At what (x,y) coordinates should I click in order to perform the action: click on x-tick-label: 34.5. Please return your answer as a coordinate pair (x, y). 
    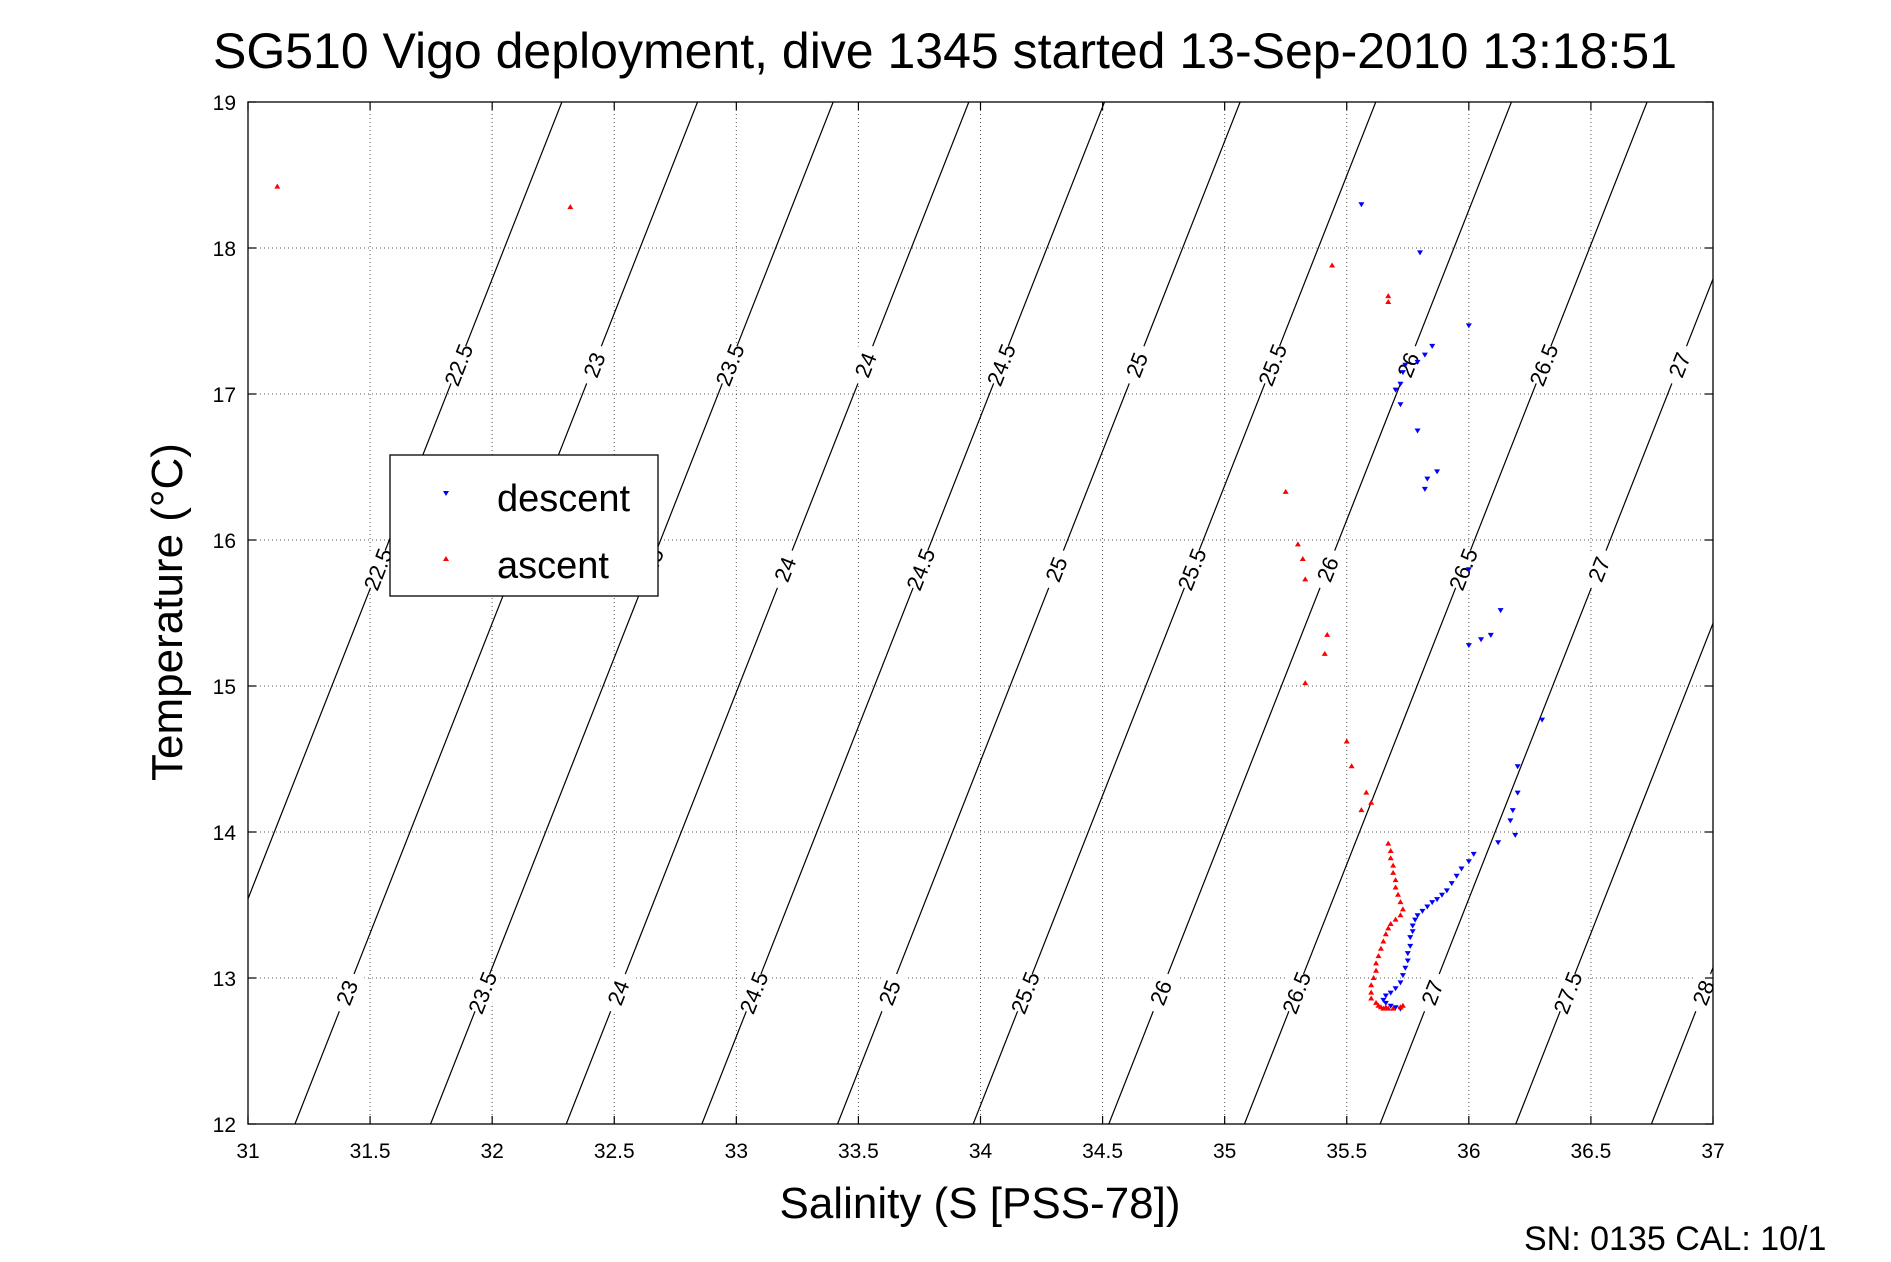
    Looking at the image, I should click on (1102, 1151).